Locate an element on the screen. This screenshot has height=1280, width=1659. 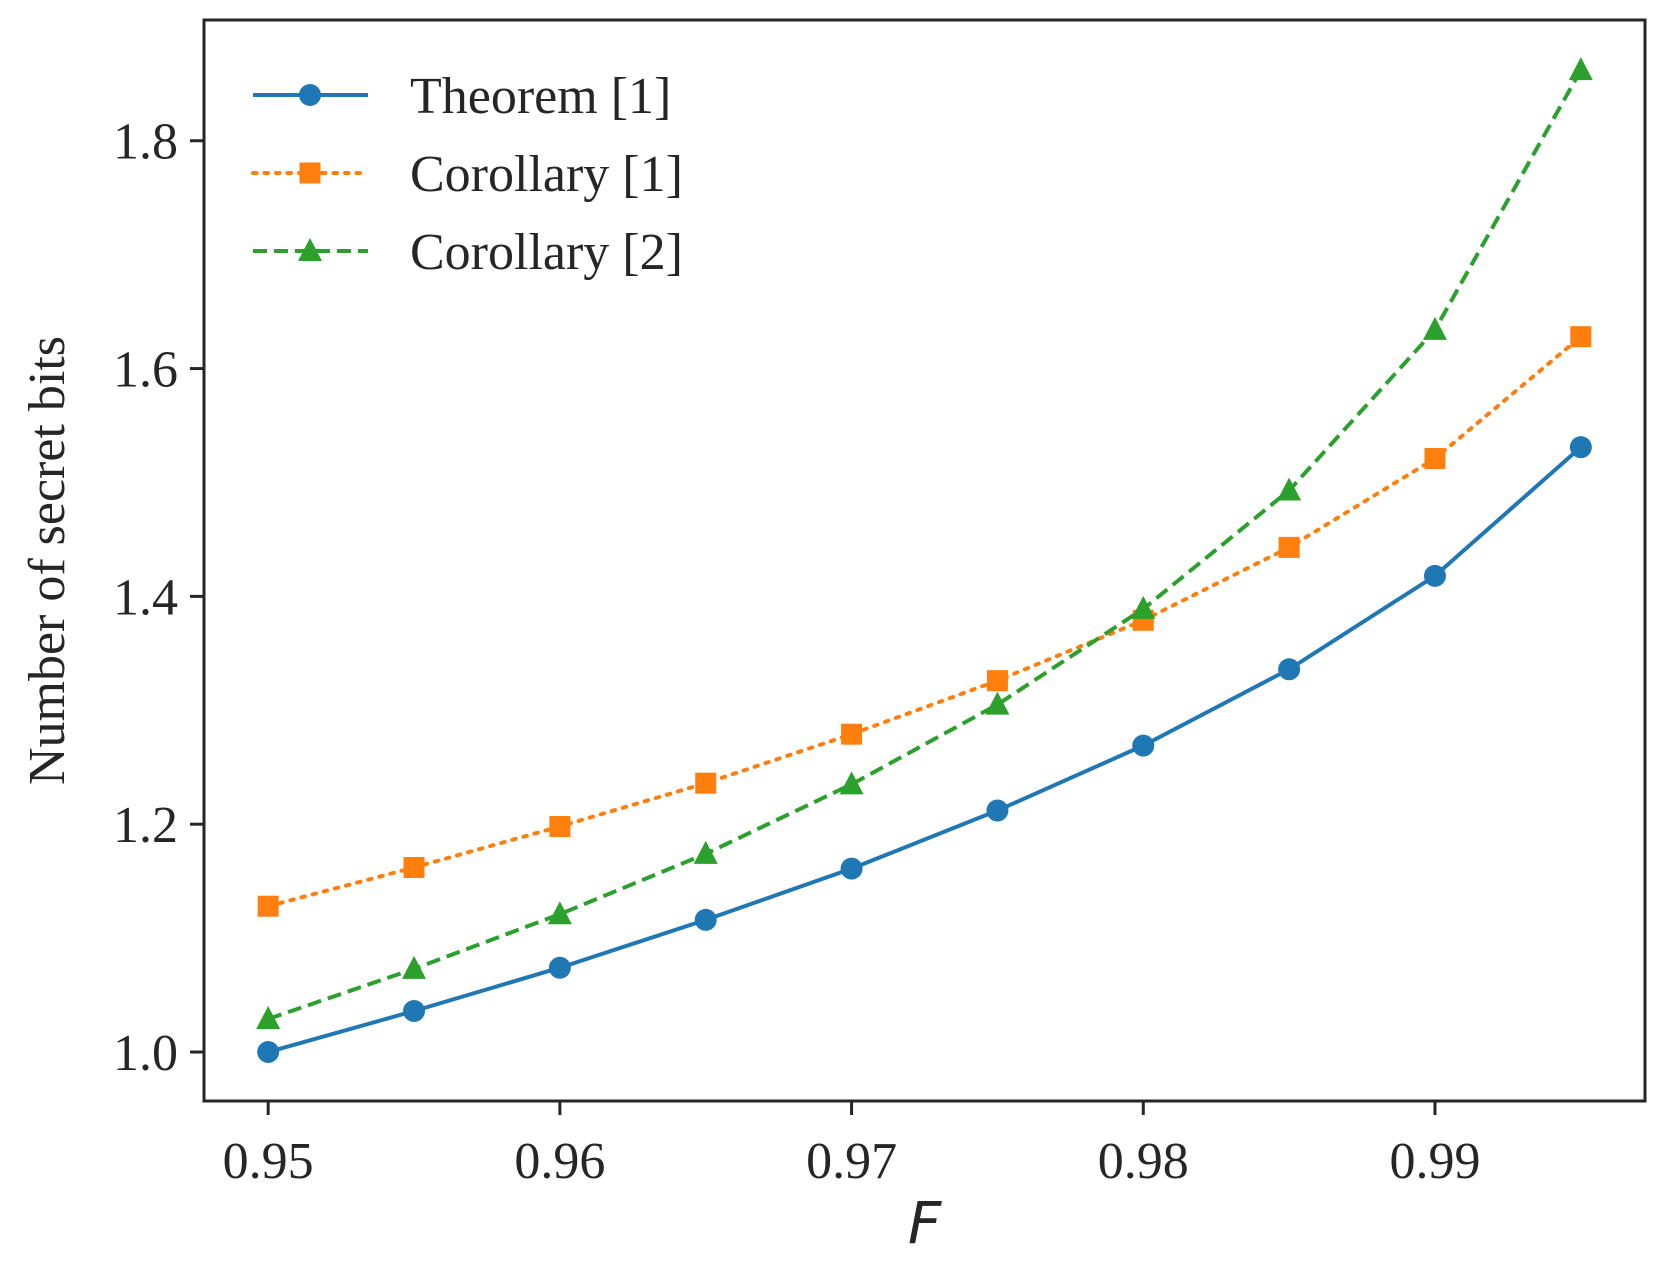
y-tick-label: 1.2 is located at coordinates (145, 825).